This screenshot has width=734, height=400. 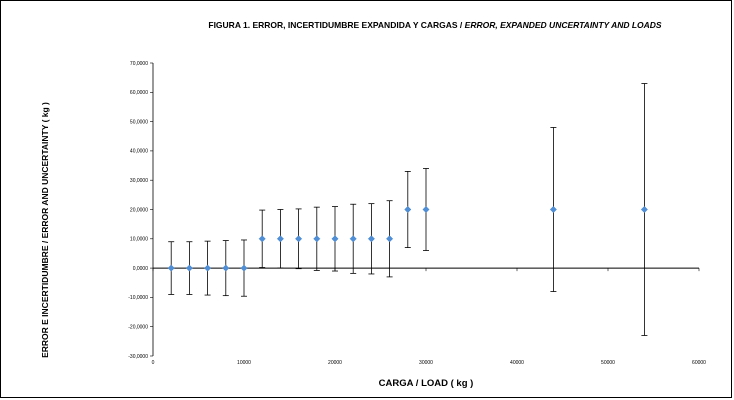 I want to click on x-tick-label: 50000, so click(x=608, y=363).